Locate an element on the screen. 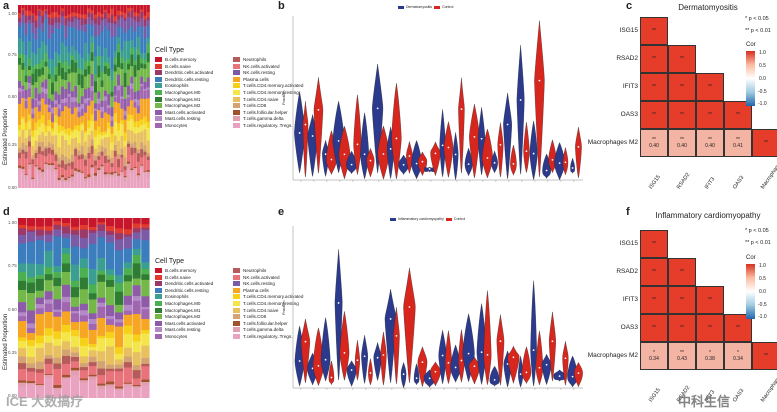 This screenshot has height=412, width=777. heatmap-cell-stars: * is located at coordinates (654, 353).